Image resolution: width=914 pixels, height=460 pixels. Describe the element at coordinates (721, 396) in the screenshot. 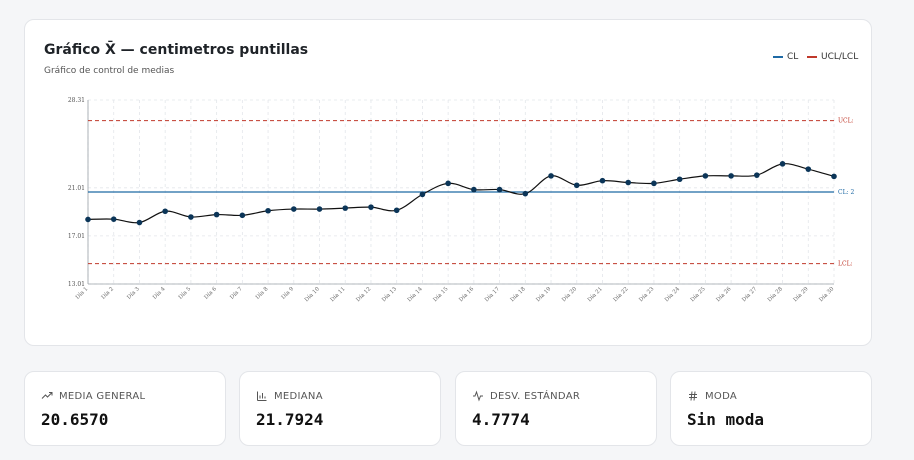

I see `stat-label: MODA` at that location.